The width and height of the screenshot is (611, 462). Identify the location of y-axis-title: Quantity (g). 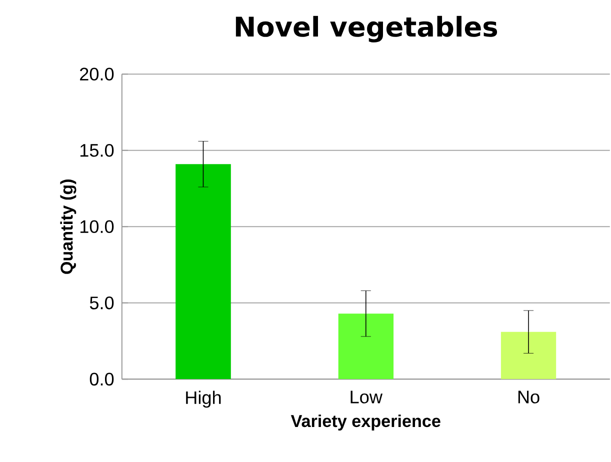
(68, 226).